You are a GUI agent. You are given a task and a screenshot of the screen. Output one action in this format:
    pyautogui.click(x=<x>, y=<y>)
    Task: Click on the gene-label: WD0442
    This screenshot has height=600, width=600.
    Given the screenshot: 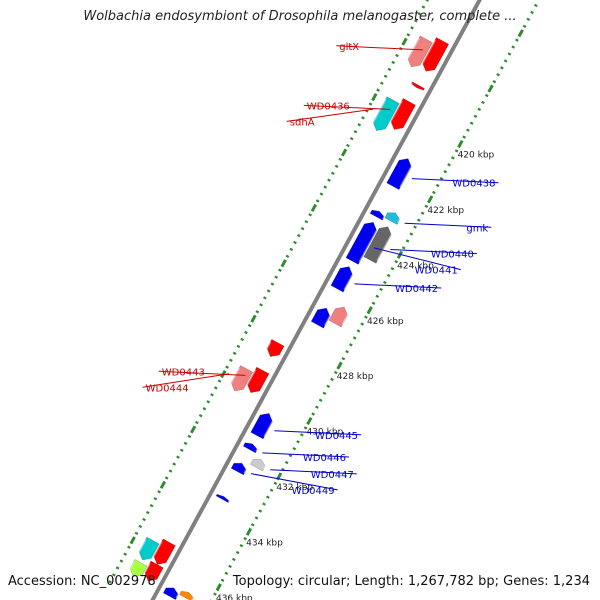 What is the action you would take?
    pyautogui.click(x=416, y=289)
    